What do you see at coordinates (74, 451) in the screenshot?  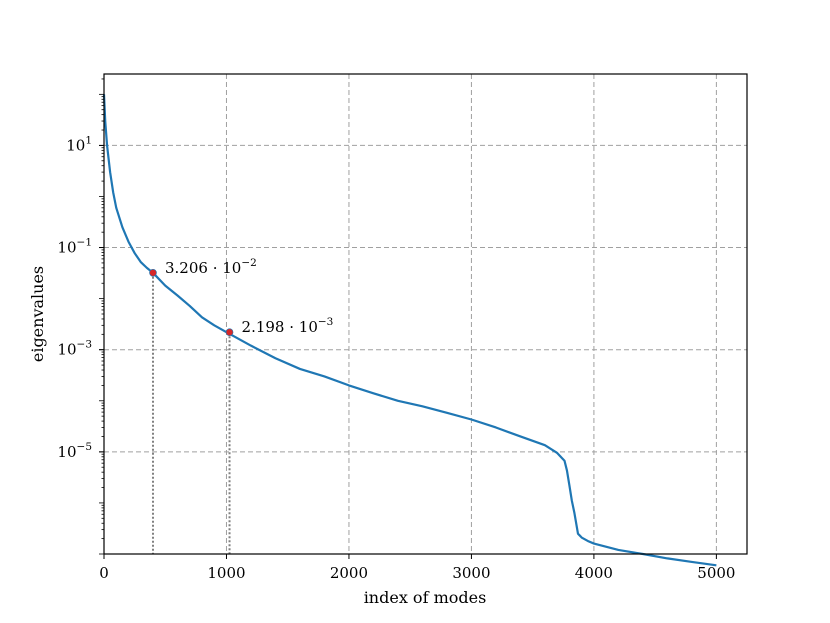 I see `y-tick-label: 10⁻⁵` at bounding box center [74, 451].